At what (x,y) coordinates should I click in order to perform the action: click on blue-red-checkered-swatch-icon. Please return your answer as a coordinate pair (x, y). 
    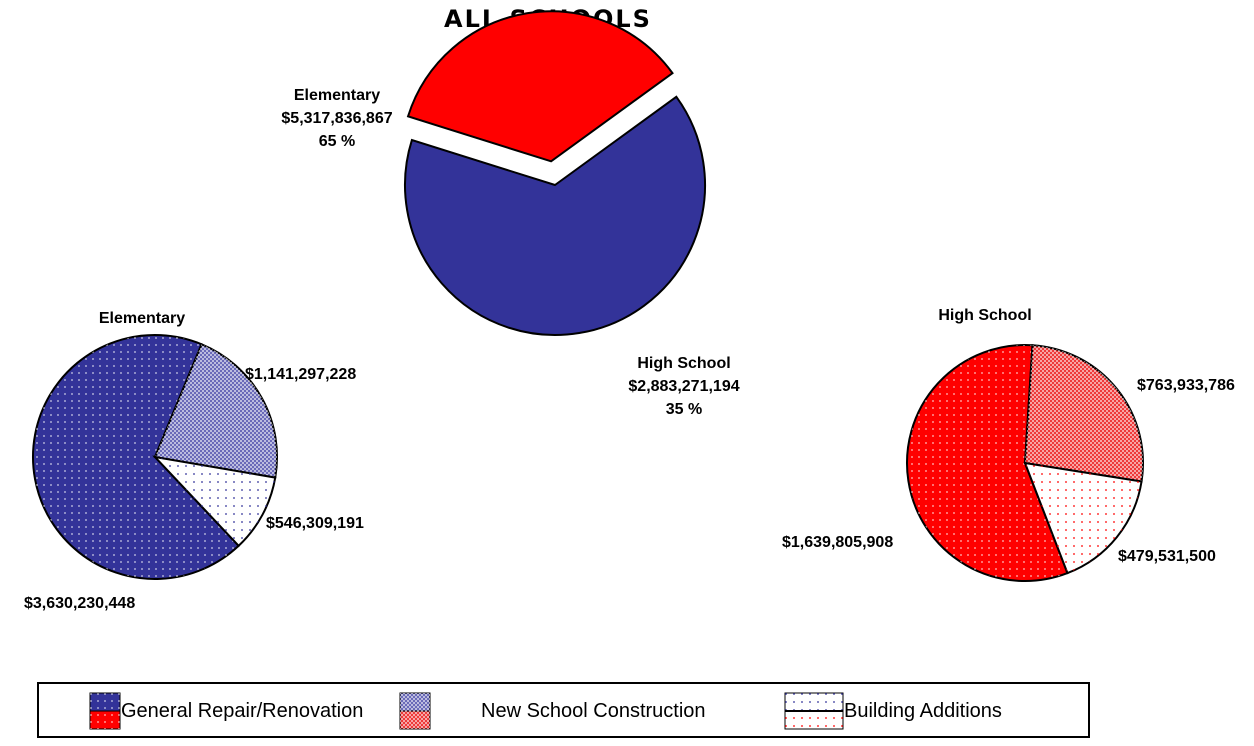
    Looking at the image, I should click on (415, 711).